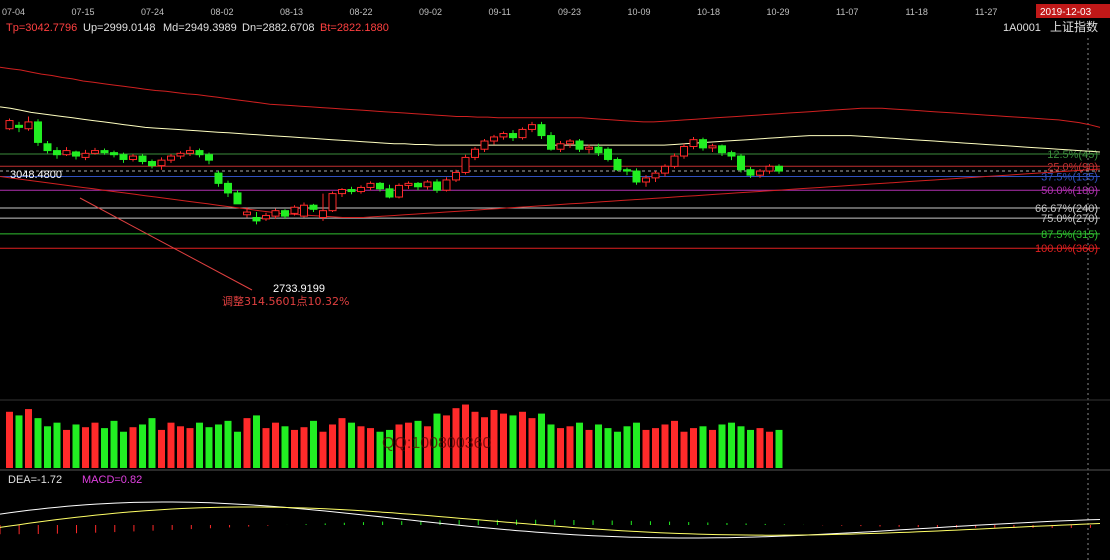 The image size is (1110, 560). What do you see at coordinates (299, 289) in the screenshot?
I see `low-label: 2733.9199` at bounding box center [299, 289].